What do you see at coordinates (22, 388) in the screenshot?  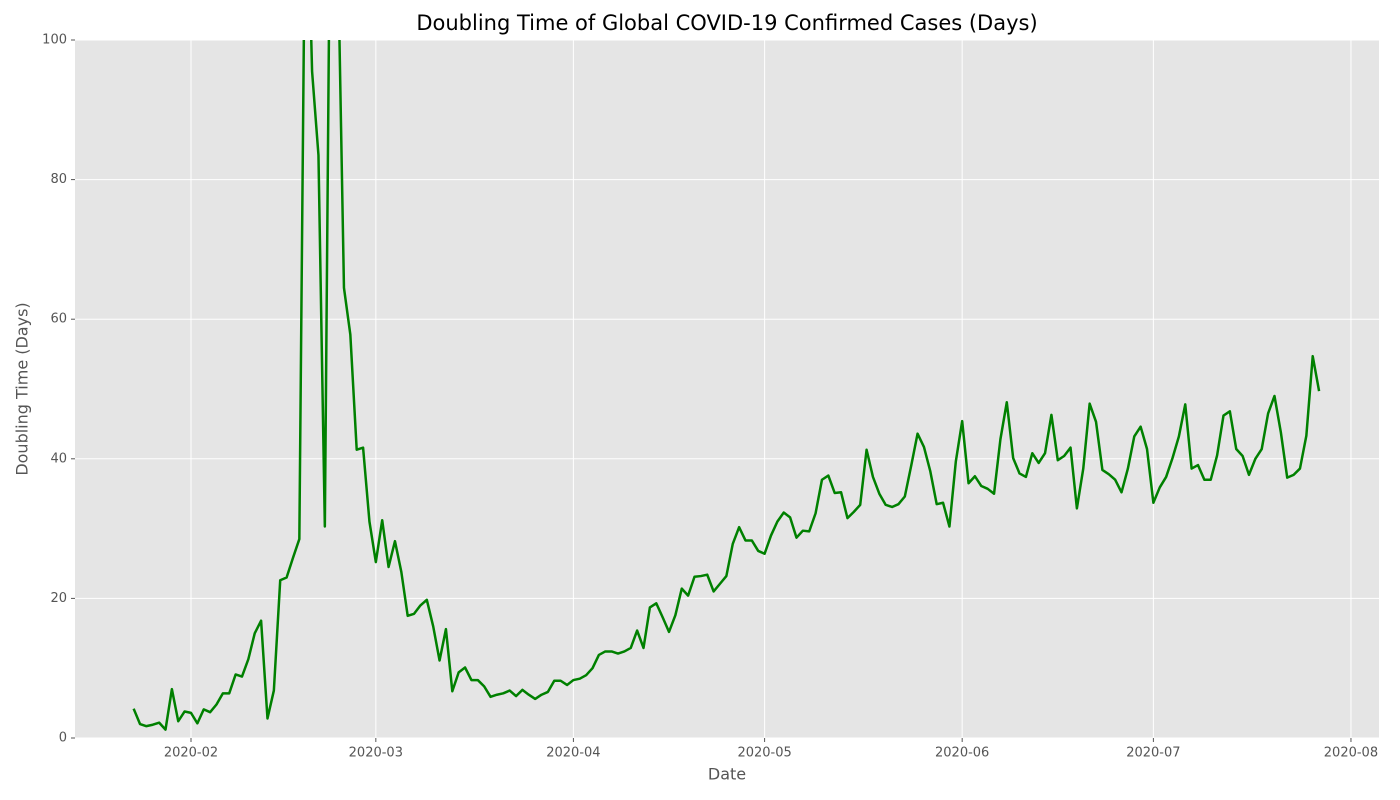 I see `y-axis-label: Doubling Time (Days)` at bounding box center [22, 388].